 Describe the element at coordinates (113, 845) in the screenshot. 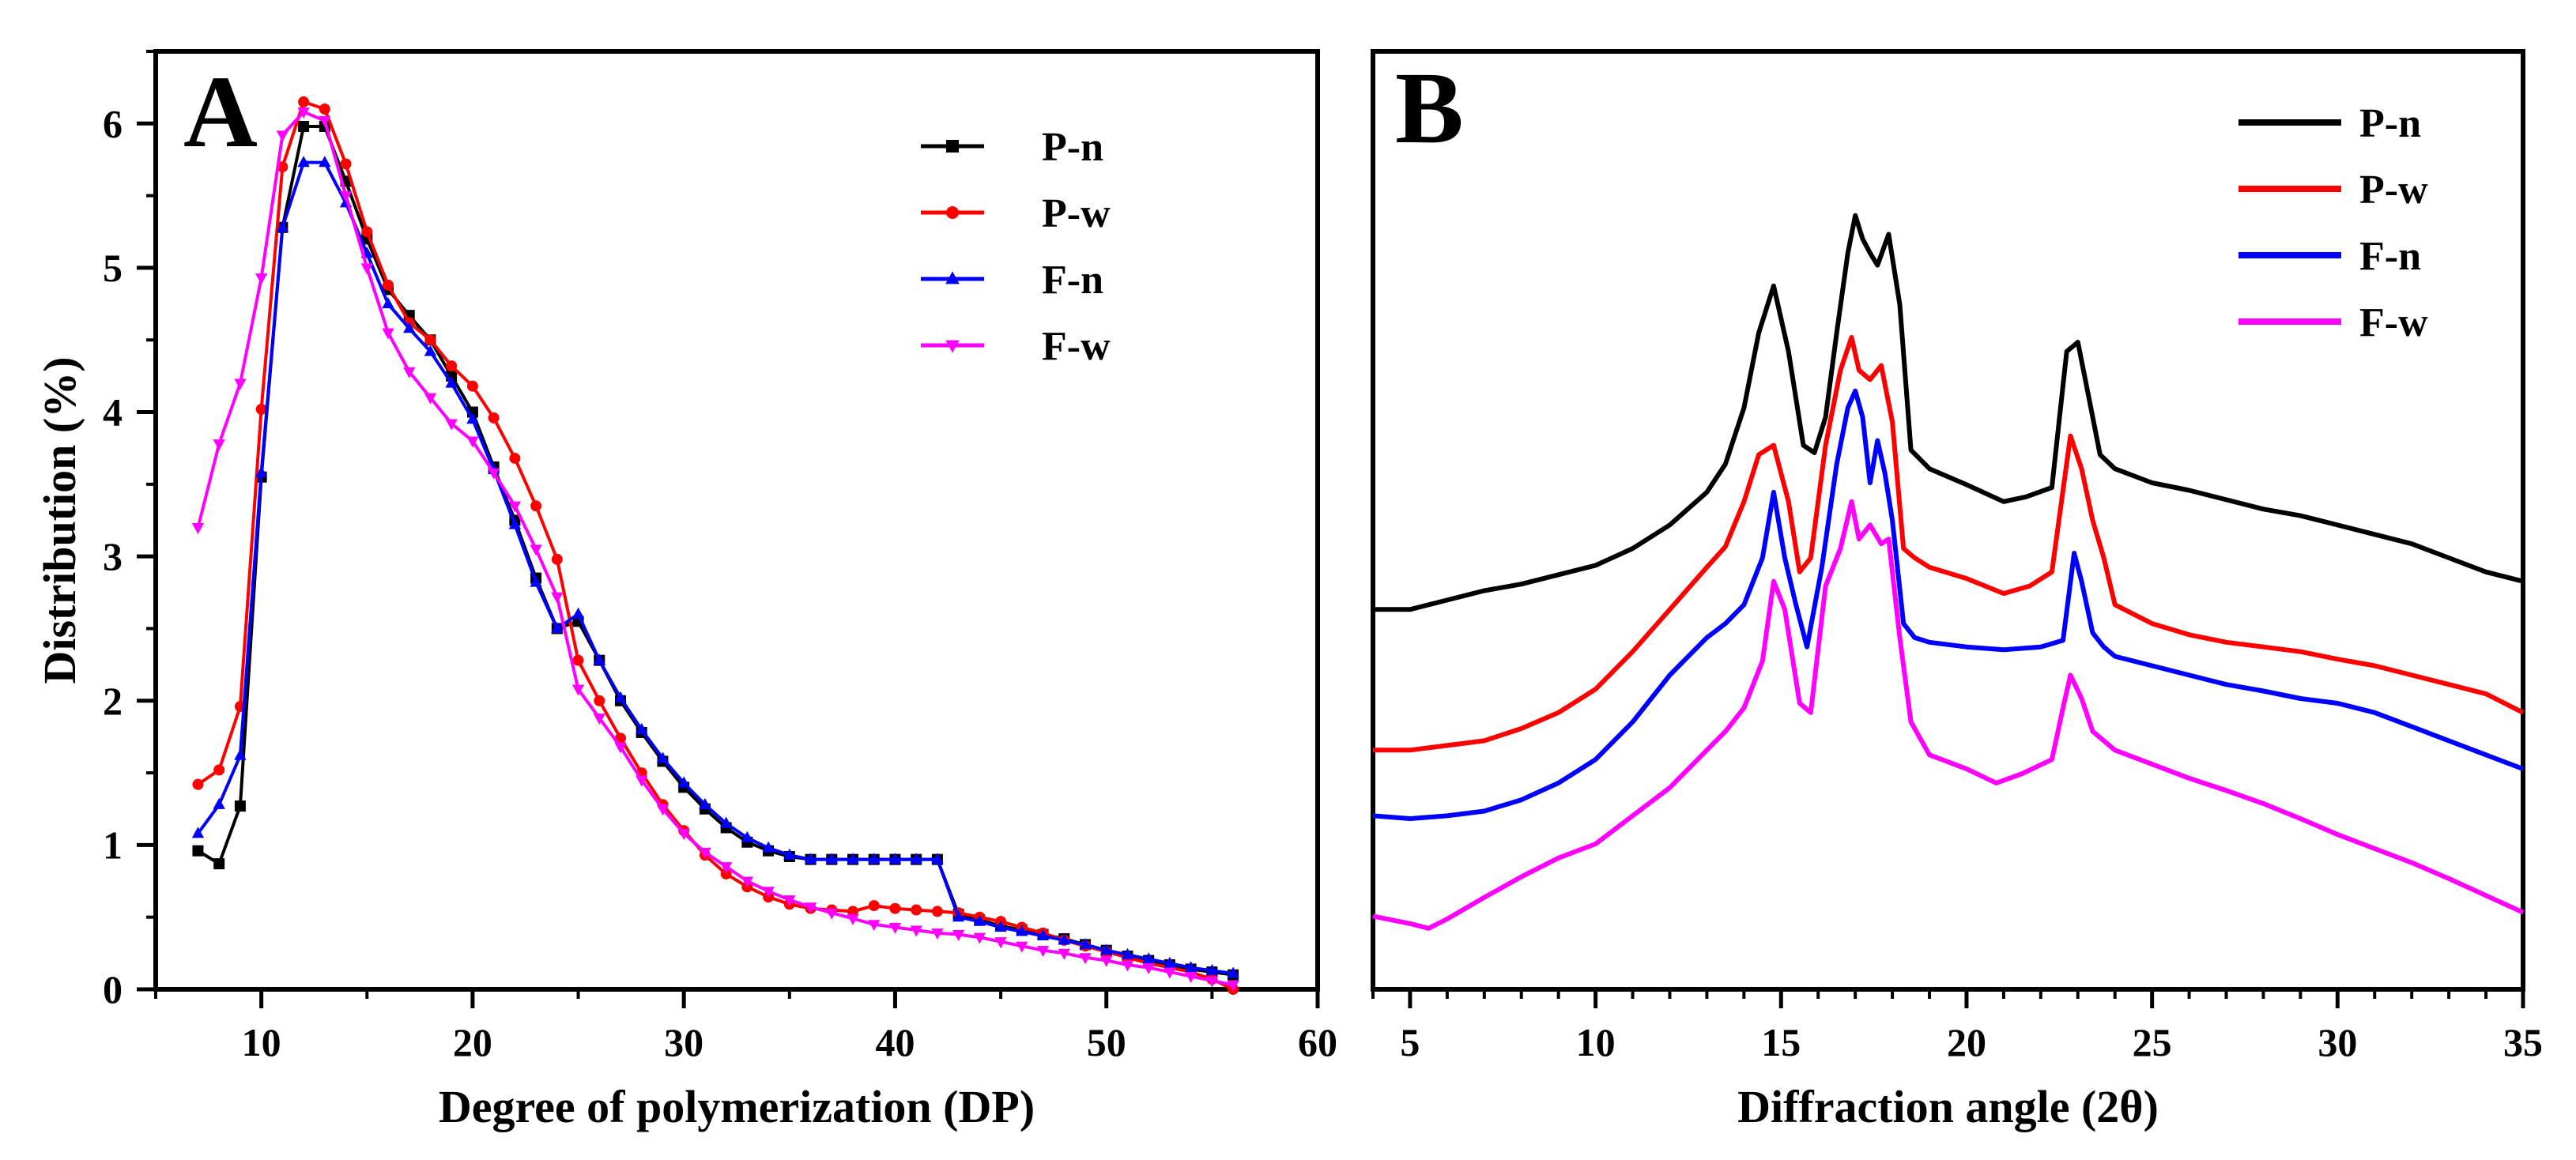

I see `y-tick-label: 1` at that location.